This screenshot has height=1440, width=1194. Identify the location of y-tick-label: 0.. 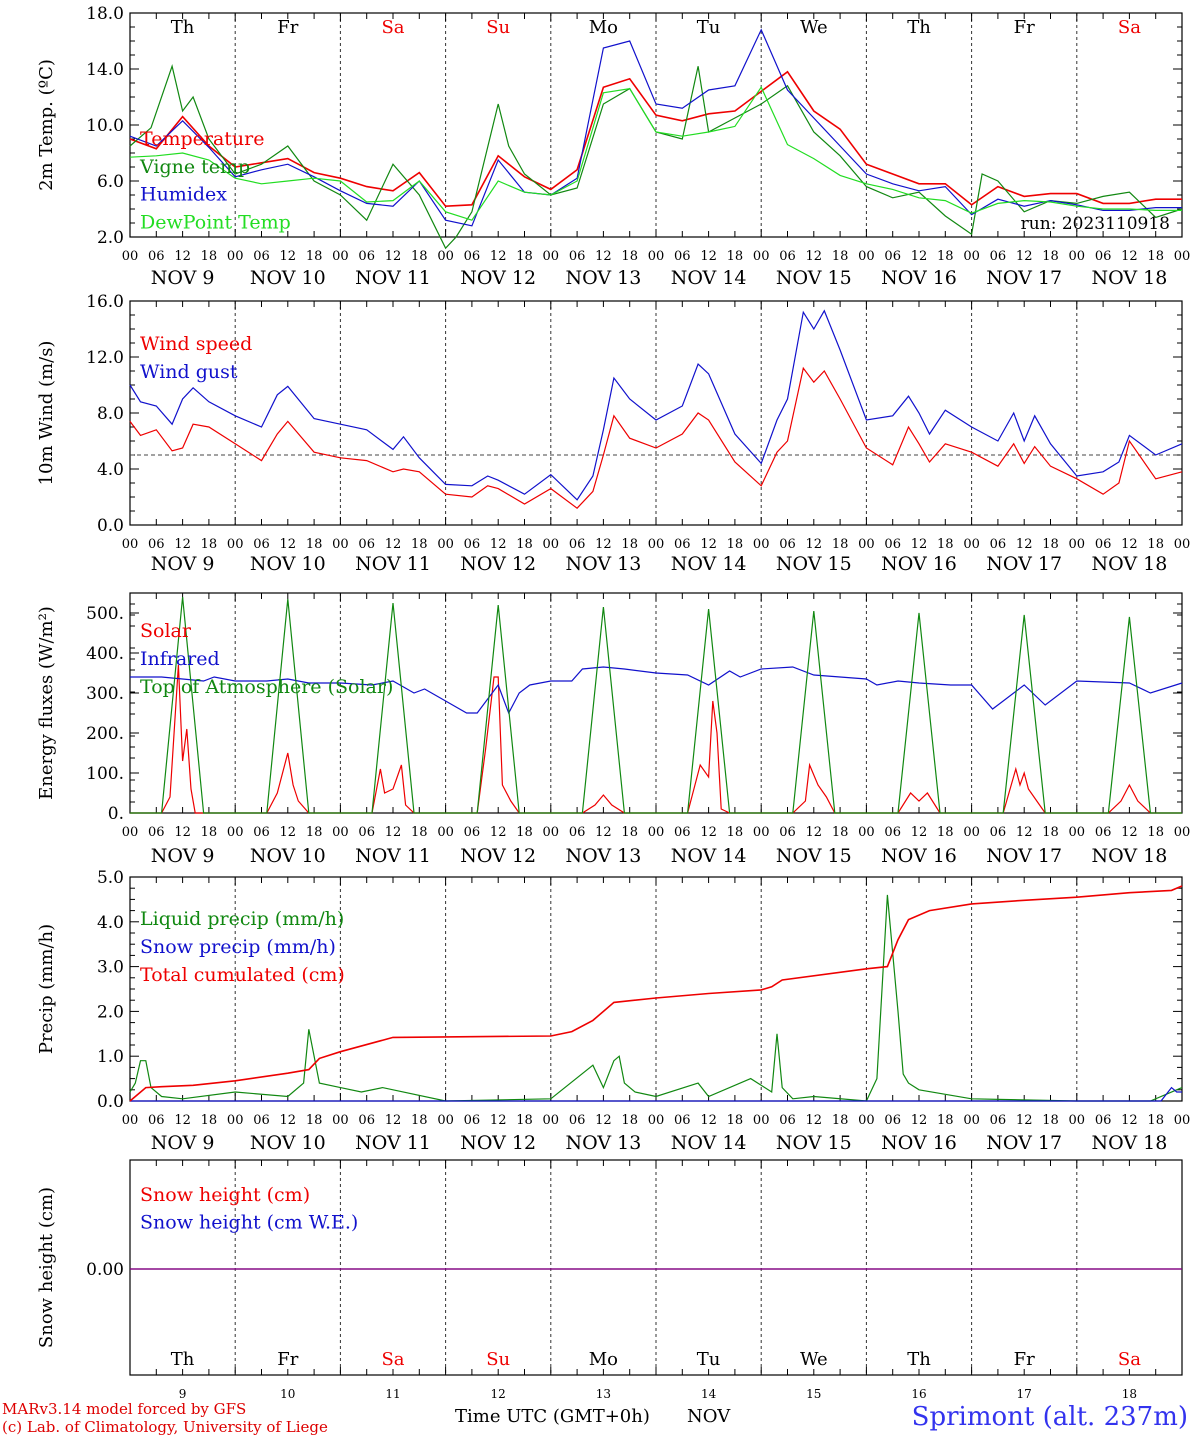
(116, 814).